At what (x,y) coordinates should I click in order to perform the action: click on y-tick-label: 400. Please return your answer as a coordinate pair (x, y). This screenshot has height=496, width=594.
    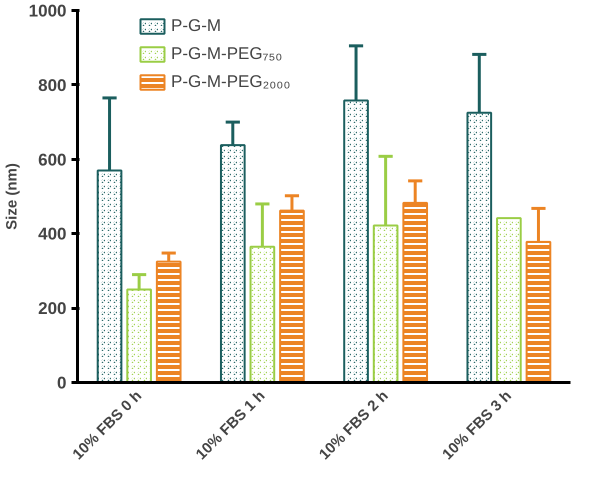
    Looking at the image, I should click on (52, 234).